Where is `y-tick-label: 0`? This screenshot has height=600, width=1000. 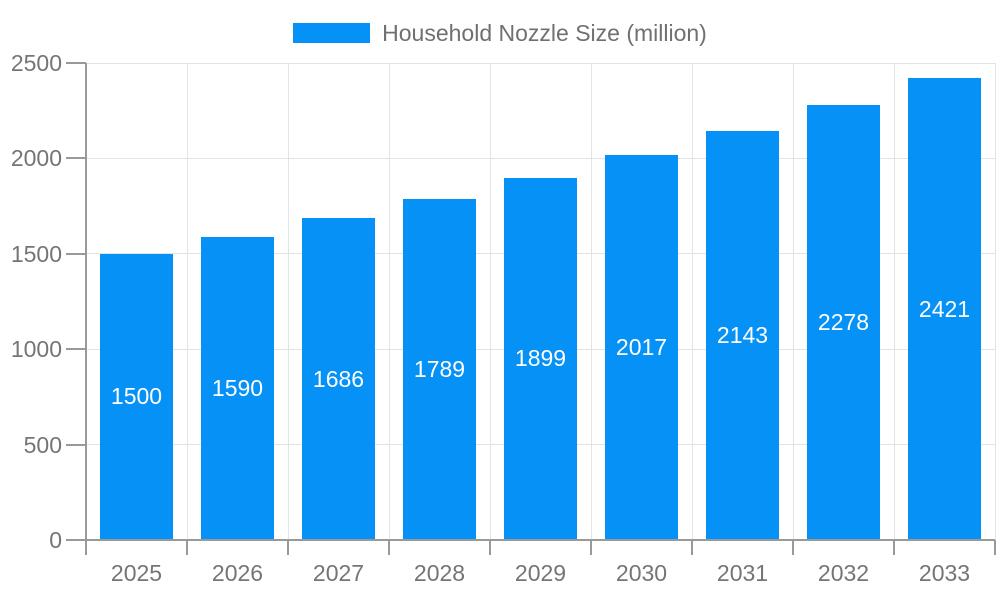
y-tick-label: 0 is located at coordinates (55, 540).